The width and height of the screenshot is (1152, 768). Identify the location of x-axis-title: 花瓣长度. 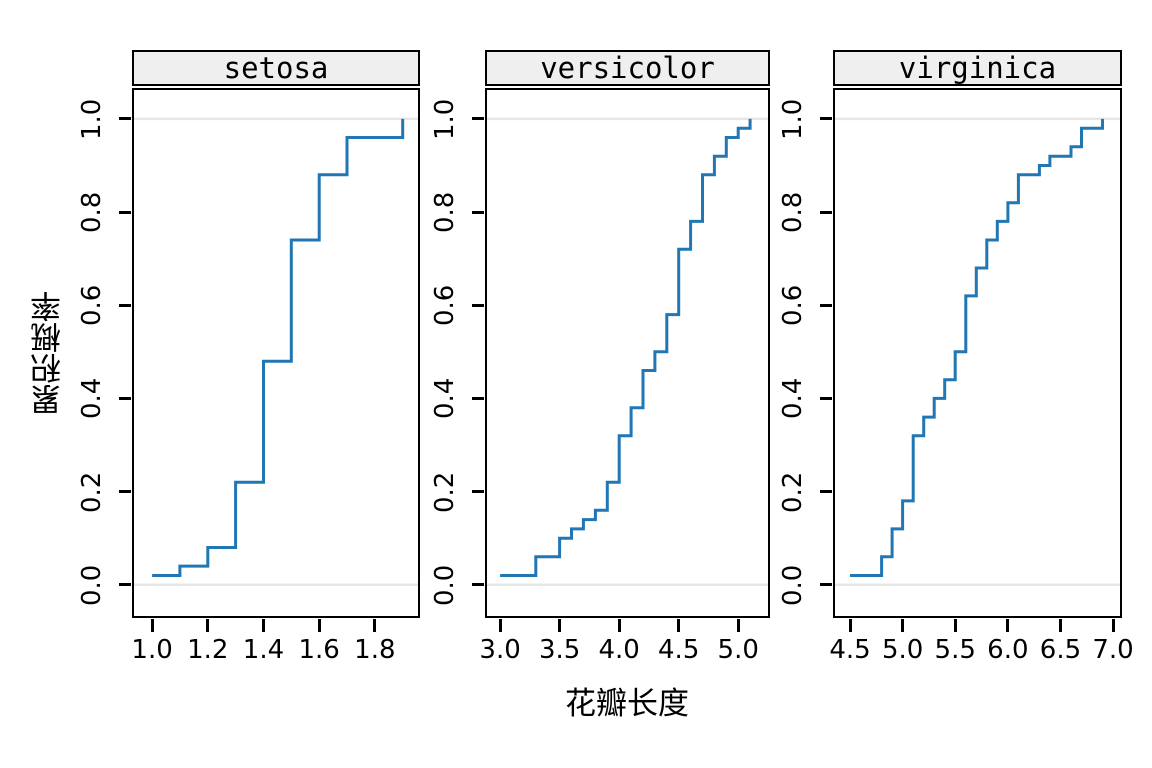
(627, 704).